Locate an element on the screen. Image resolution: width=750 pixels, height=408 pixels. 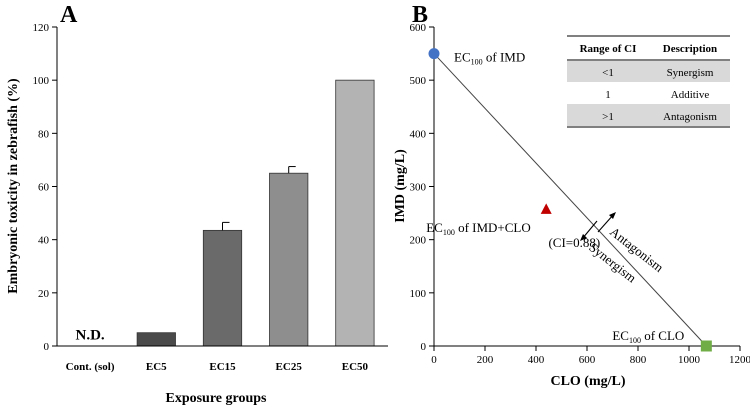
y-tick-label: 500 is located at coordinates (418, 81).